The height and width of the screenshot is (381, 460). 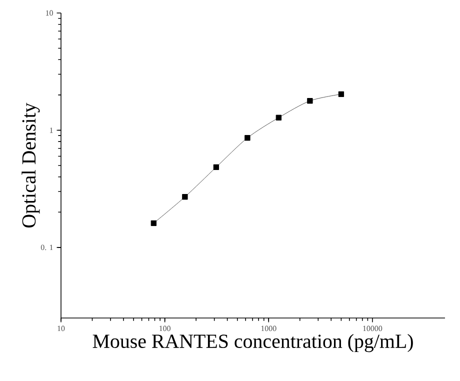 What do you see at coordinates (252, 343) in the screenshot?
I see `x-axis-title: Mouse RANTES concentration (pg/mL)` at bounding box center [252, 343].